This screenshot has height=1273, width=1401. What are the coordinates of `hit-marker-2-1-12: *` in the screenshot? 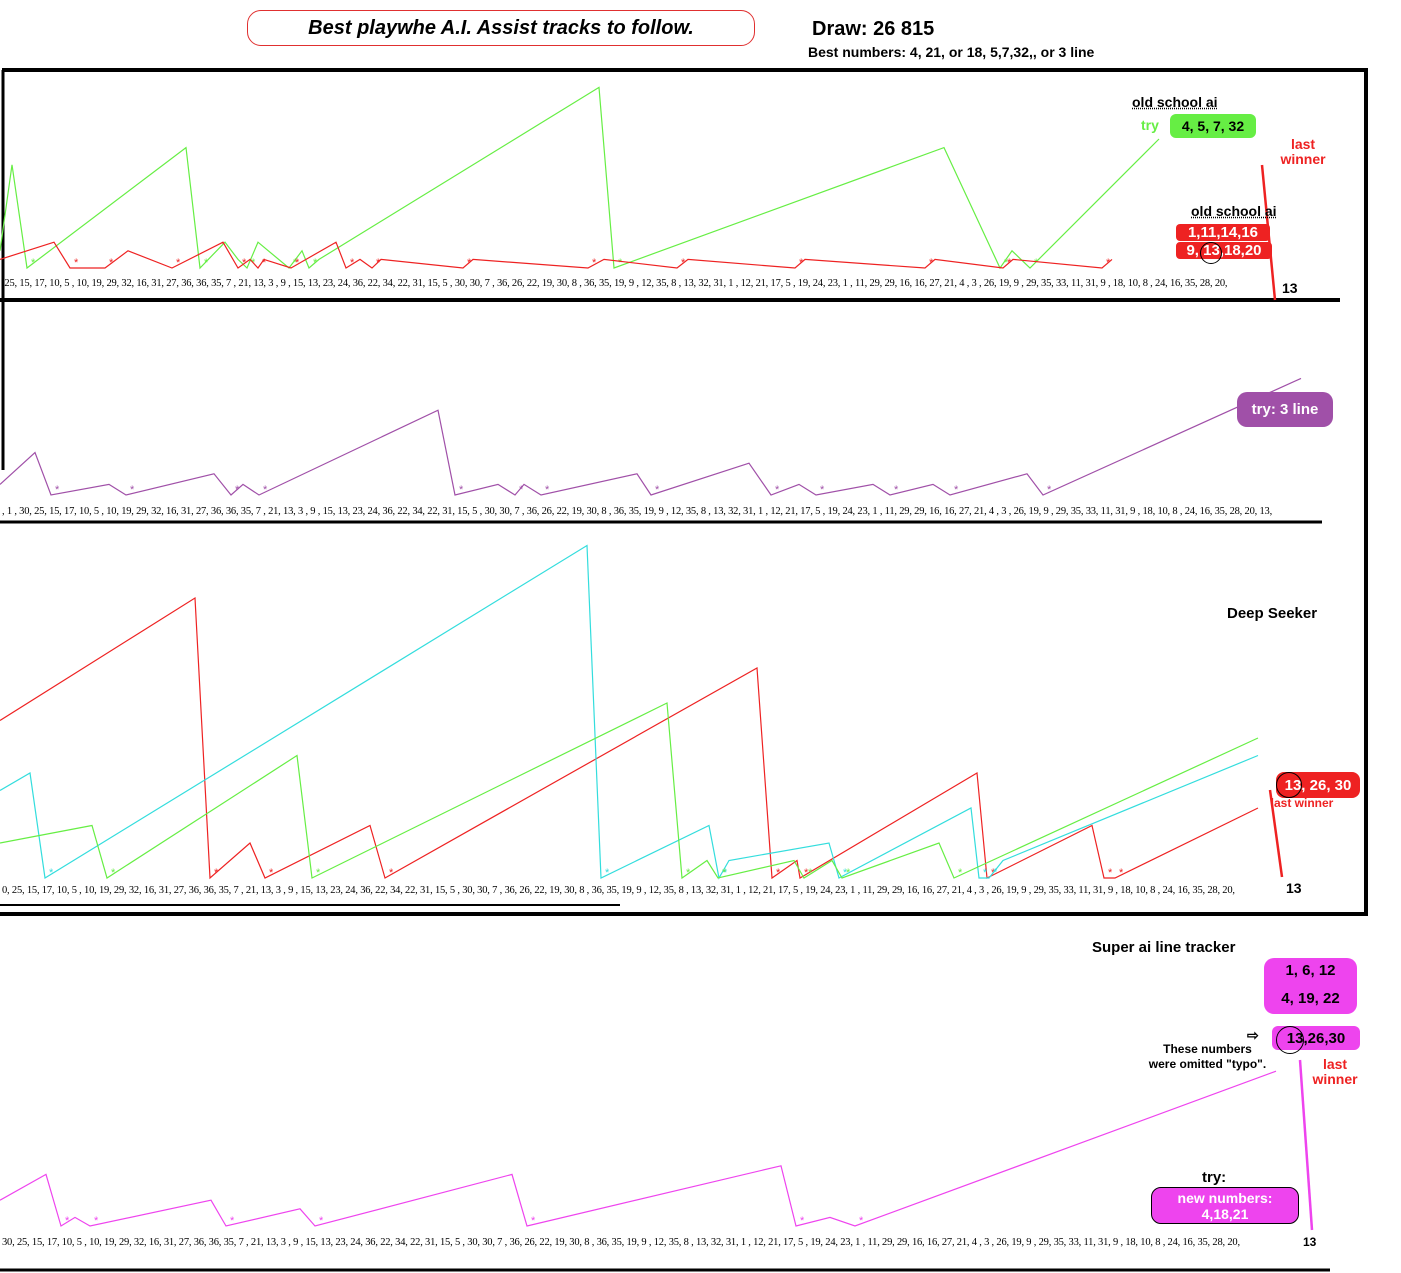 It's located at (995, 873).